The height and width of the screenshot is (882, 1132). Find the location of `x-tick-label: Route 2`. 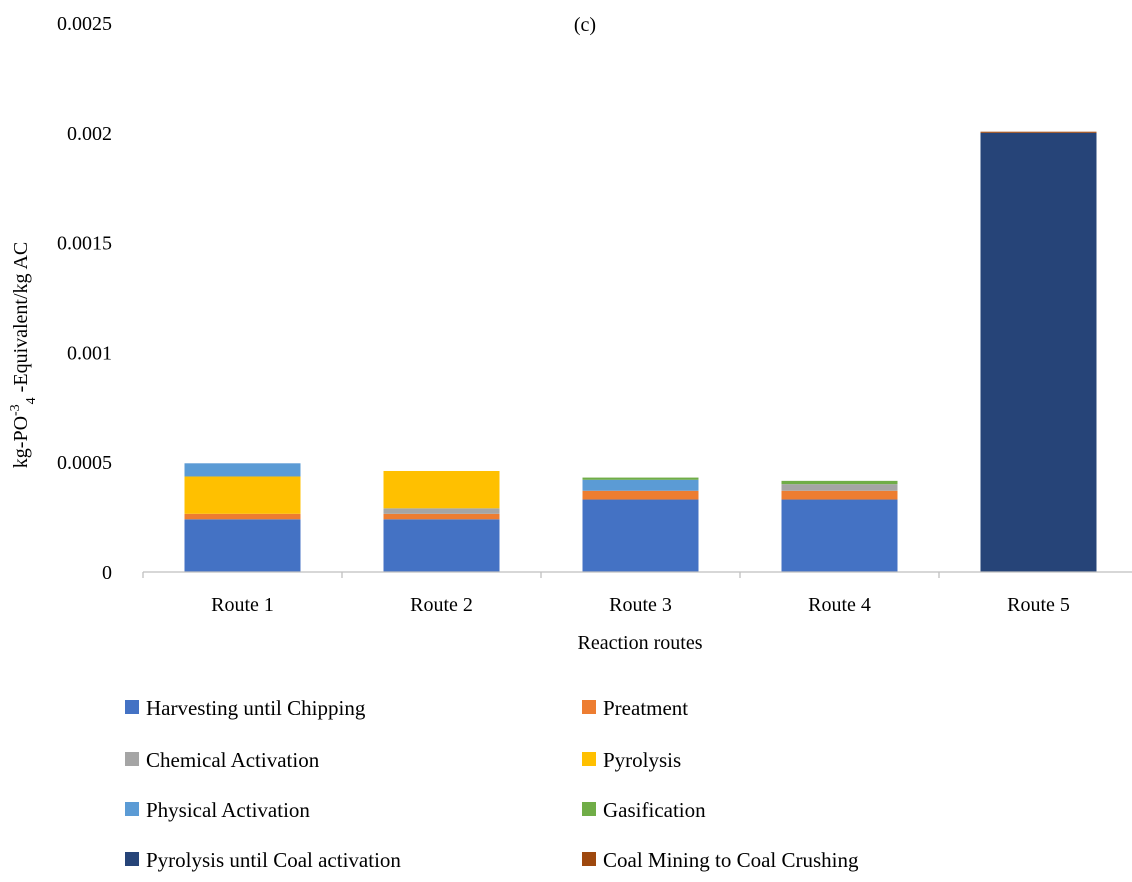

x-tick-label: Route 2 is located at coordinates (441, 605).